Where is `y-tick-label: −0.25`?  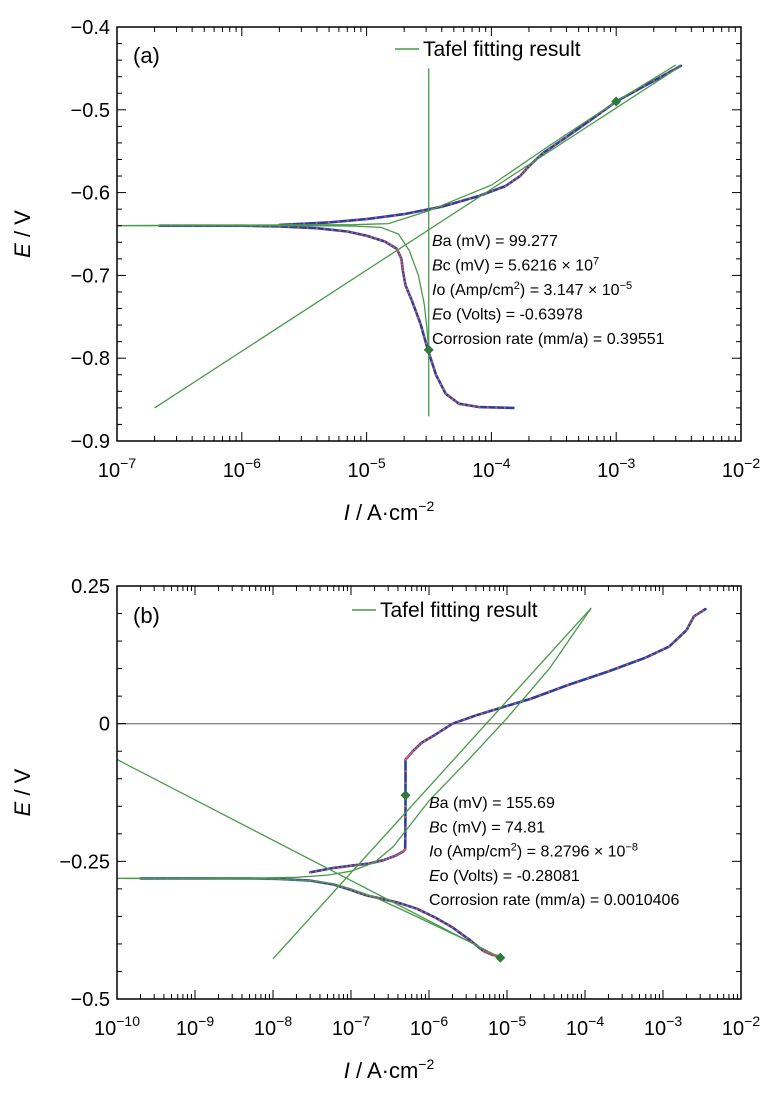
y-tick-label: −0.25 is located at coordinates (84, 862).